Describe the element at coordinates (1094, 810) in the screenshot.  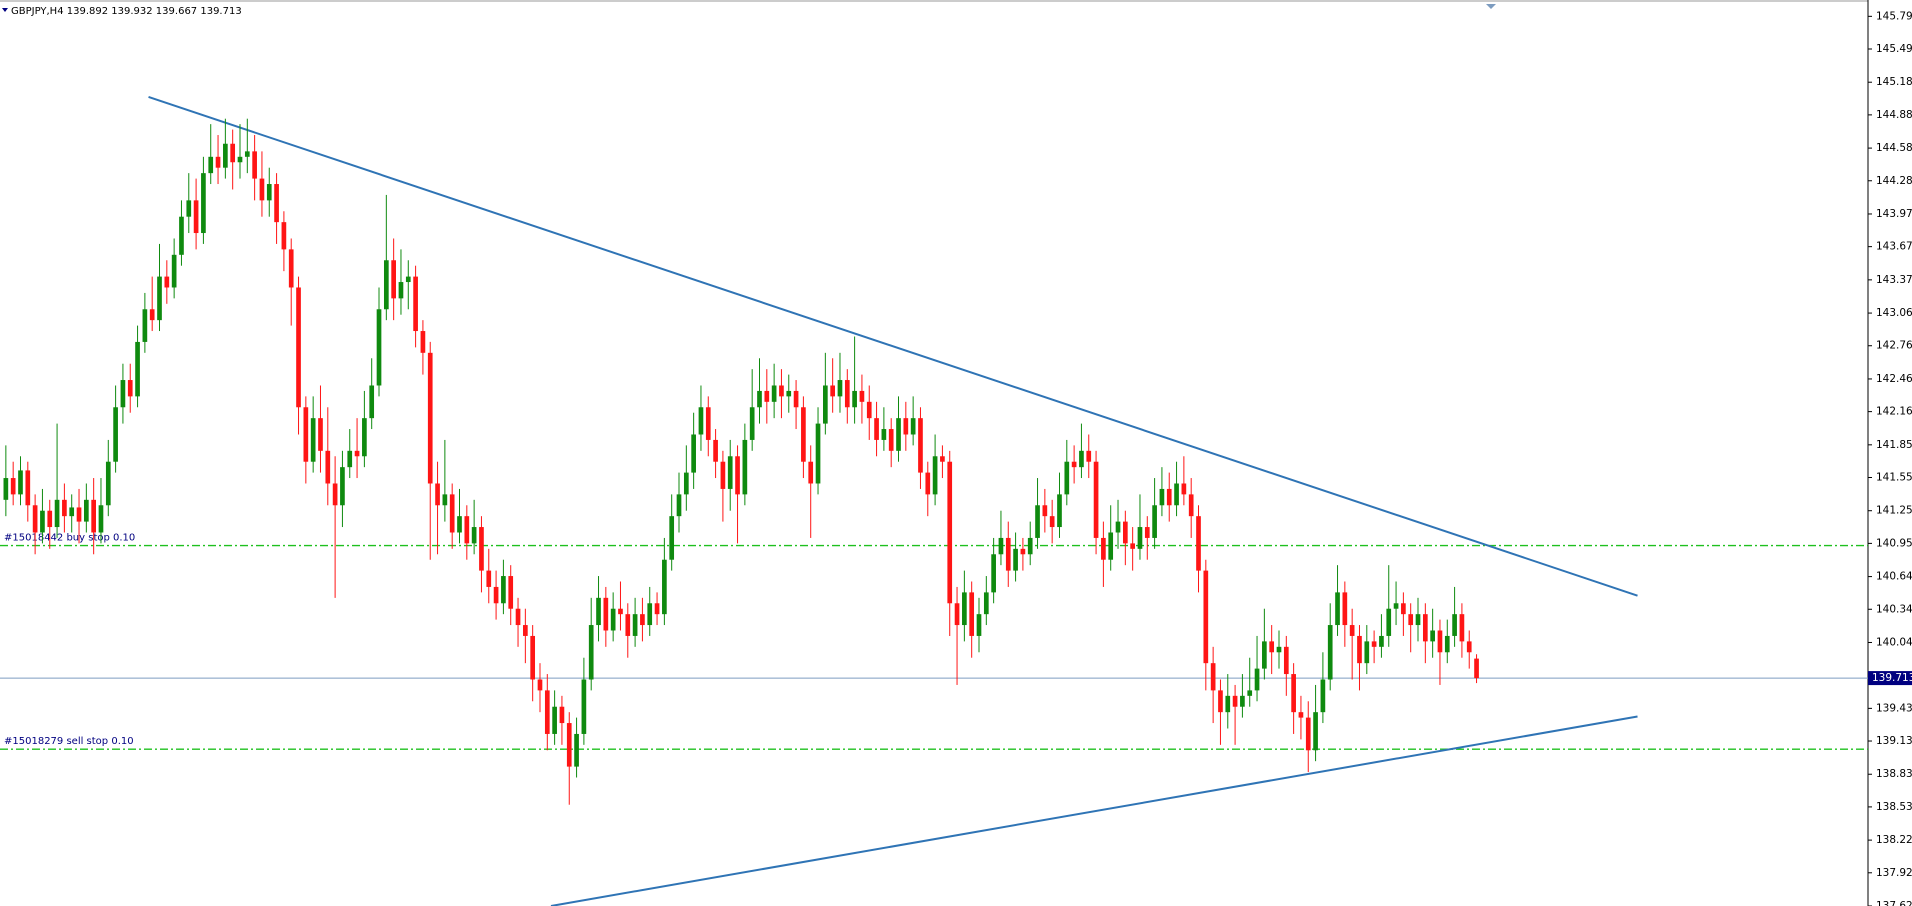
I see `trend-line` at that location.